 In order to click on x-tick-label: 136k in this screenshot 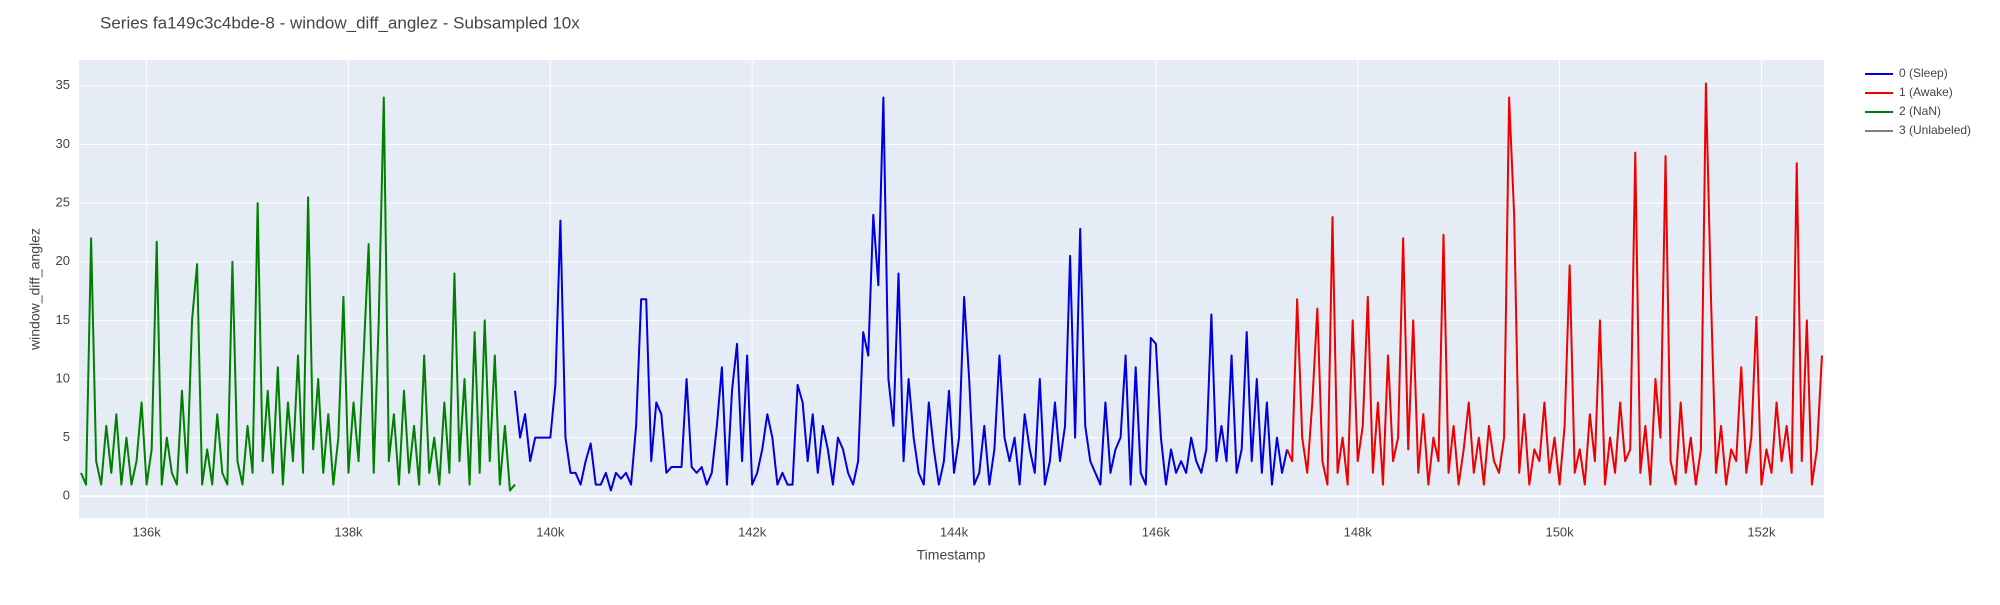, I will do `click(147, 531)`.